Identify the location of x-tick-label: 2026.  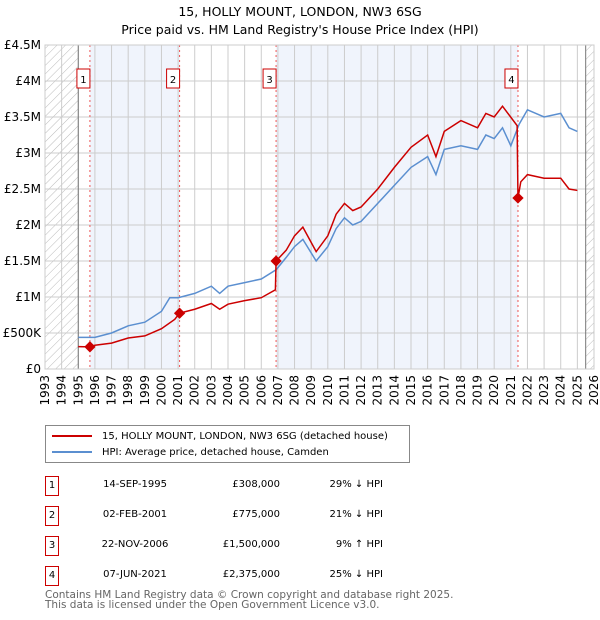
(593, 390).